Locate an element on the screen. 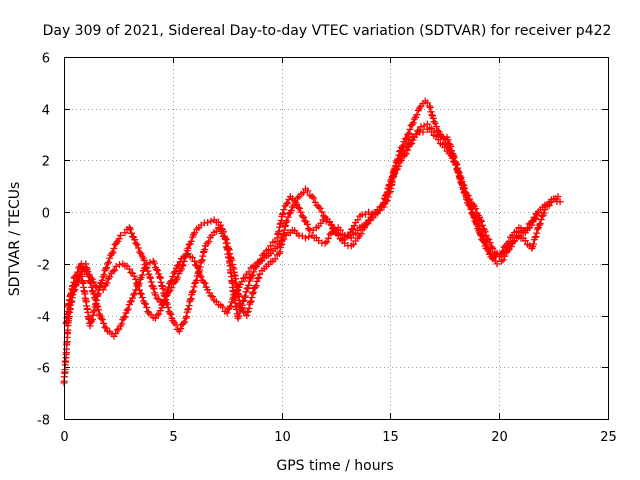 The width and height of the screenshot is (640, 480). x-tick-label: 15 is located at coordinates (390, 437).